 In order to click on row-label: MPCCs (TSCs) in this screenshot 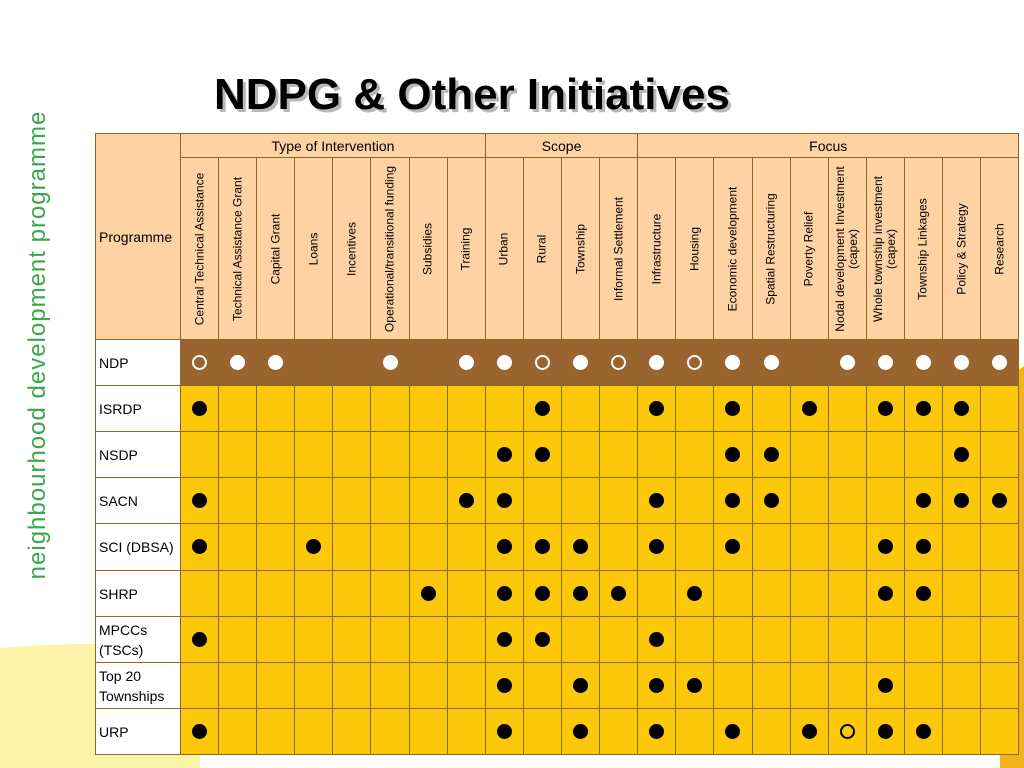, I will do `click(138, 639)`.